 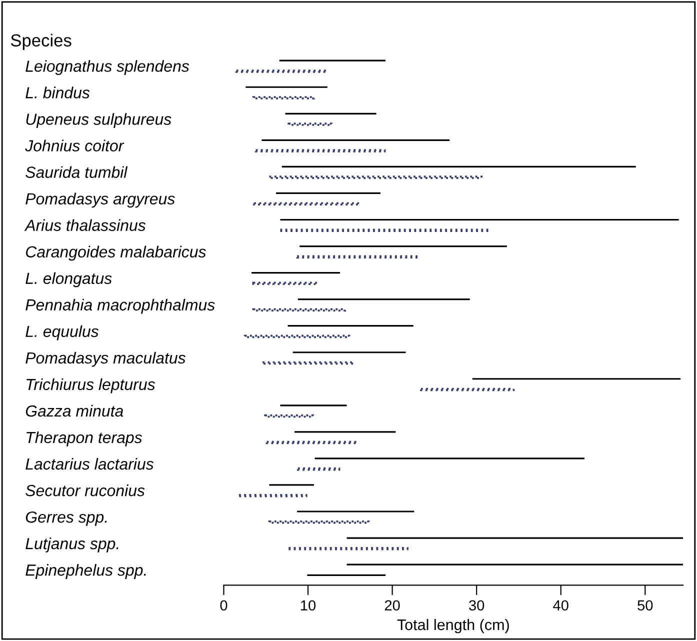 I want to click on y-tick-label: Secutor ruconius, so click(x=85, y=490).